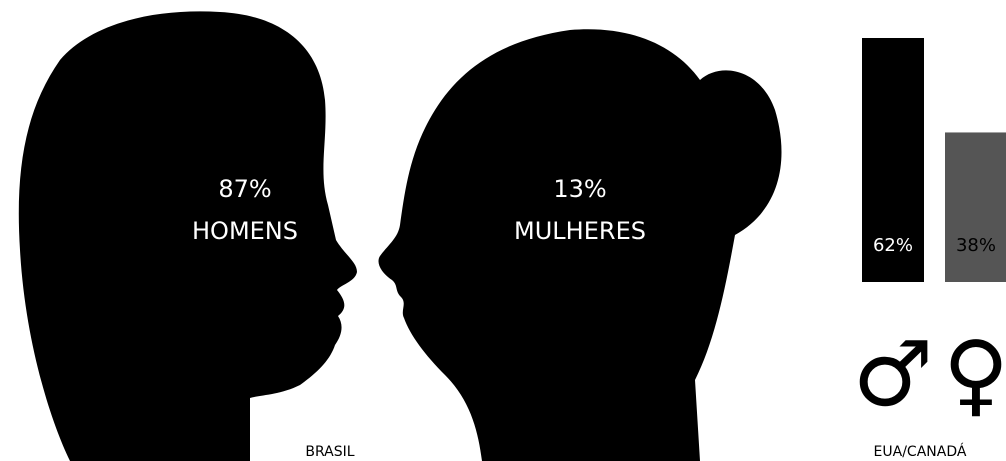 This screenshot has height=461, width=1006. I want to click on male-percent: 87%, so click(244, 189).